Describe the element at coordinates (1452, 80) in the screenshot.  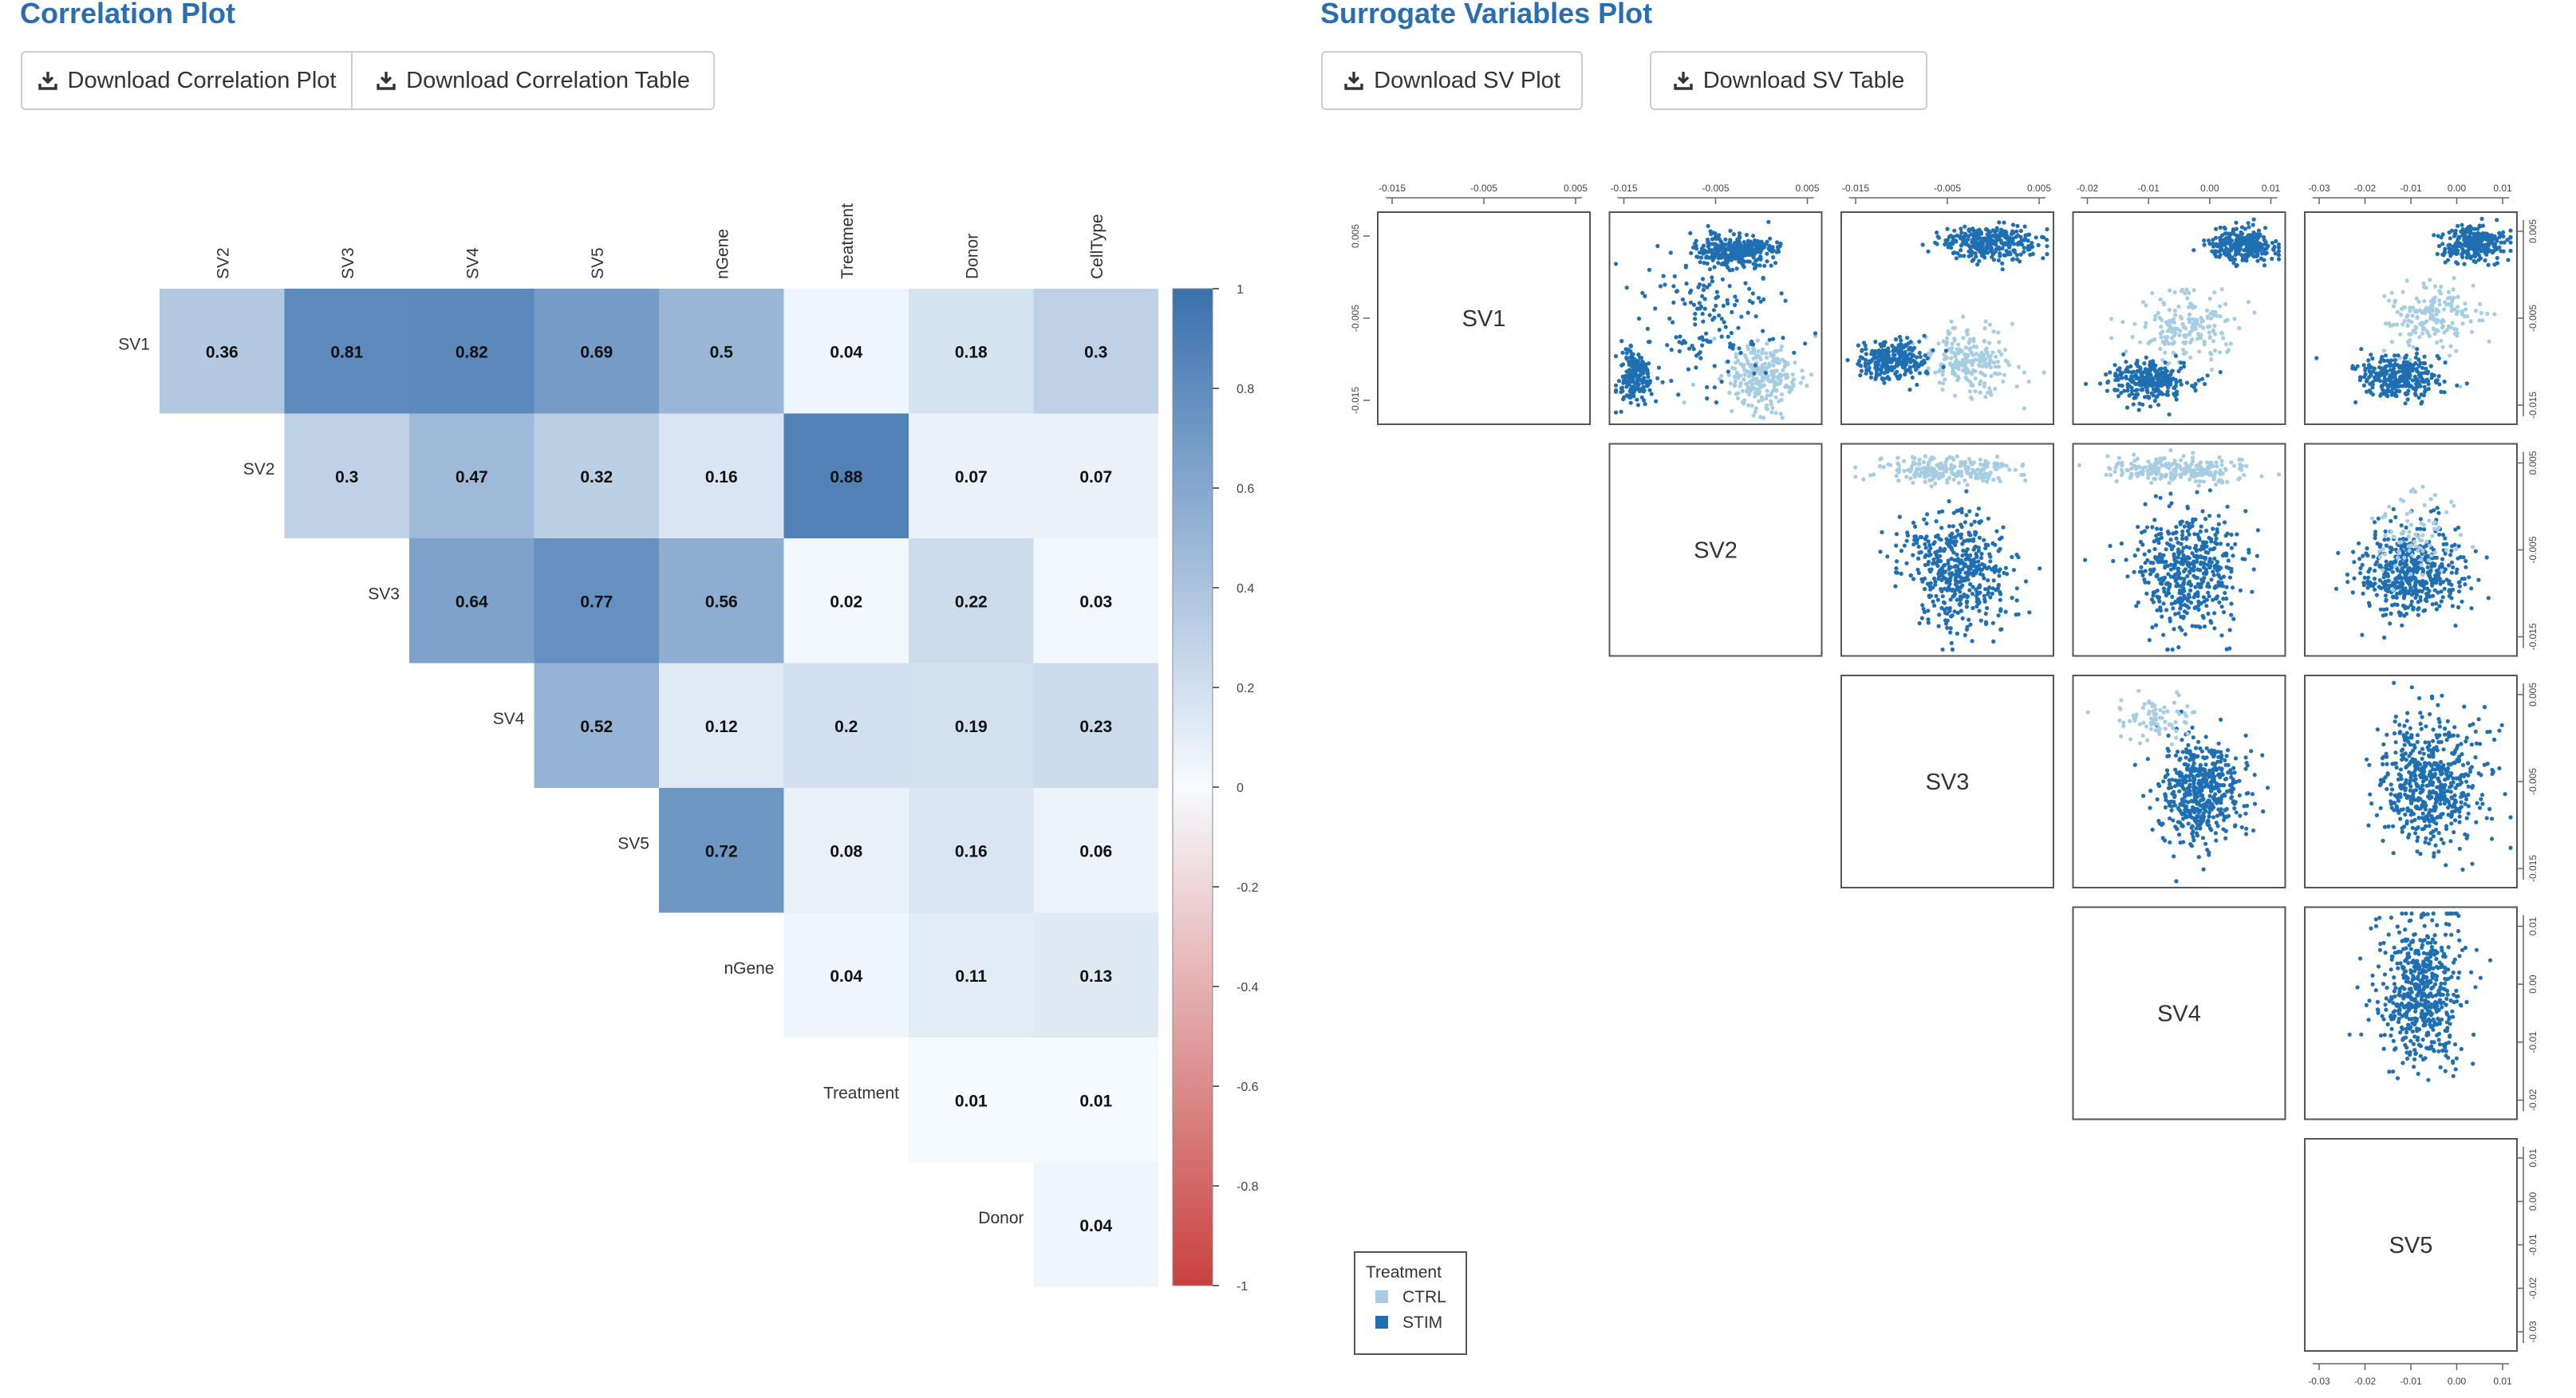
I see `download-sv-plot-button: Download SV Plot` at that location.